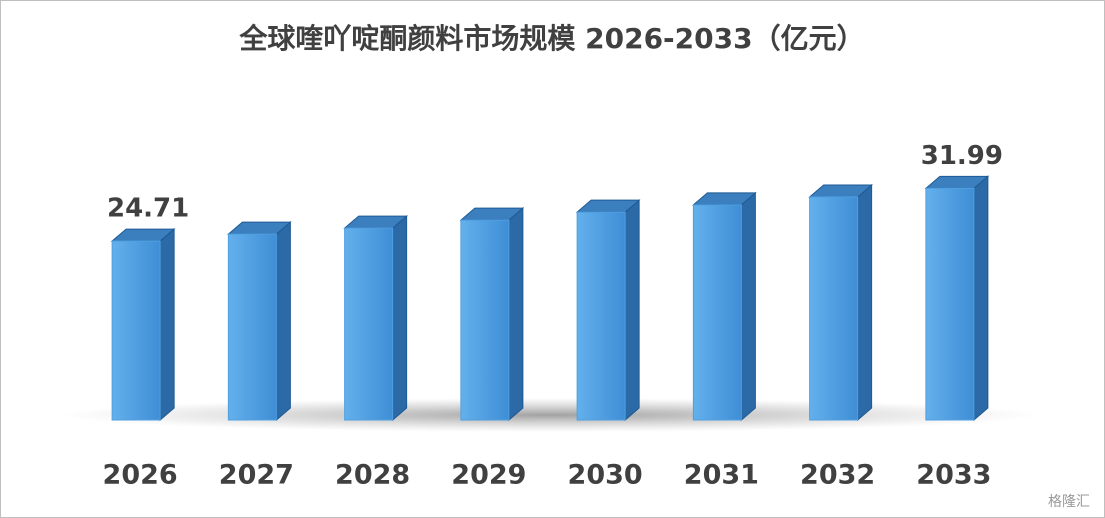 This screenshot has width=1105, height=518. What do you see at coordinates (256, 475) in the screenshot?
I see `x-tick-label: 2027` at bounding box center [256, 475].